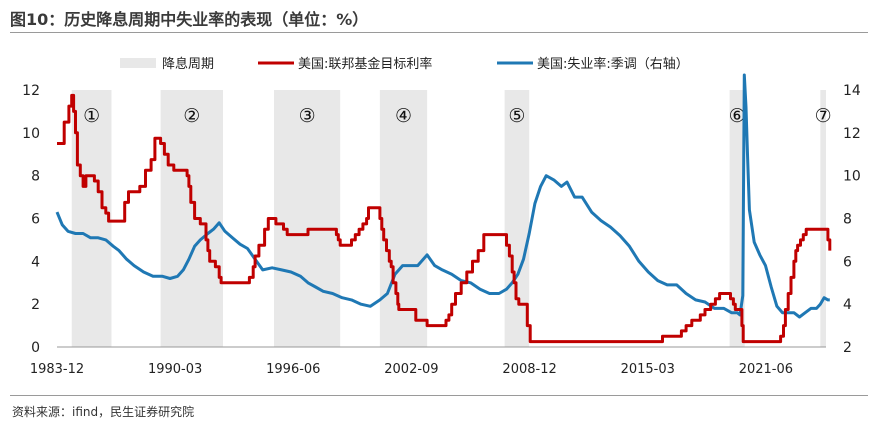 Image resolution: width=877 pixels, height=430 pixels. I want to click on x-tick-label: 2015-03, so click(648, 369).